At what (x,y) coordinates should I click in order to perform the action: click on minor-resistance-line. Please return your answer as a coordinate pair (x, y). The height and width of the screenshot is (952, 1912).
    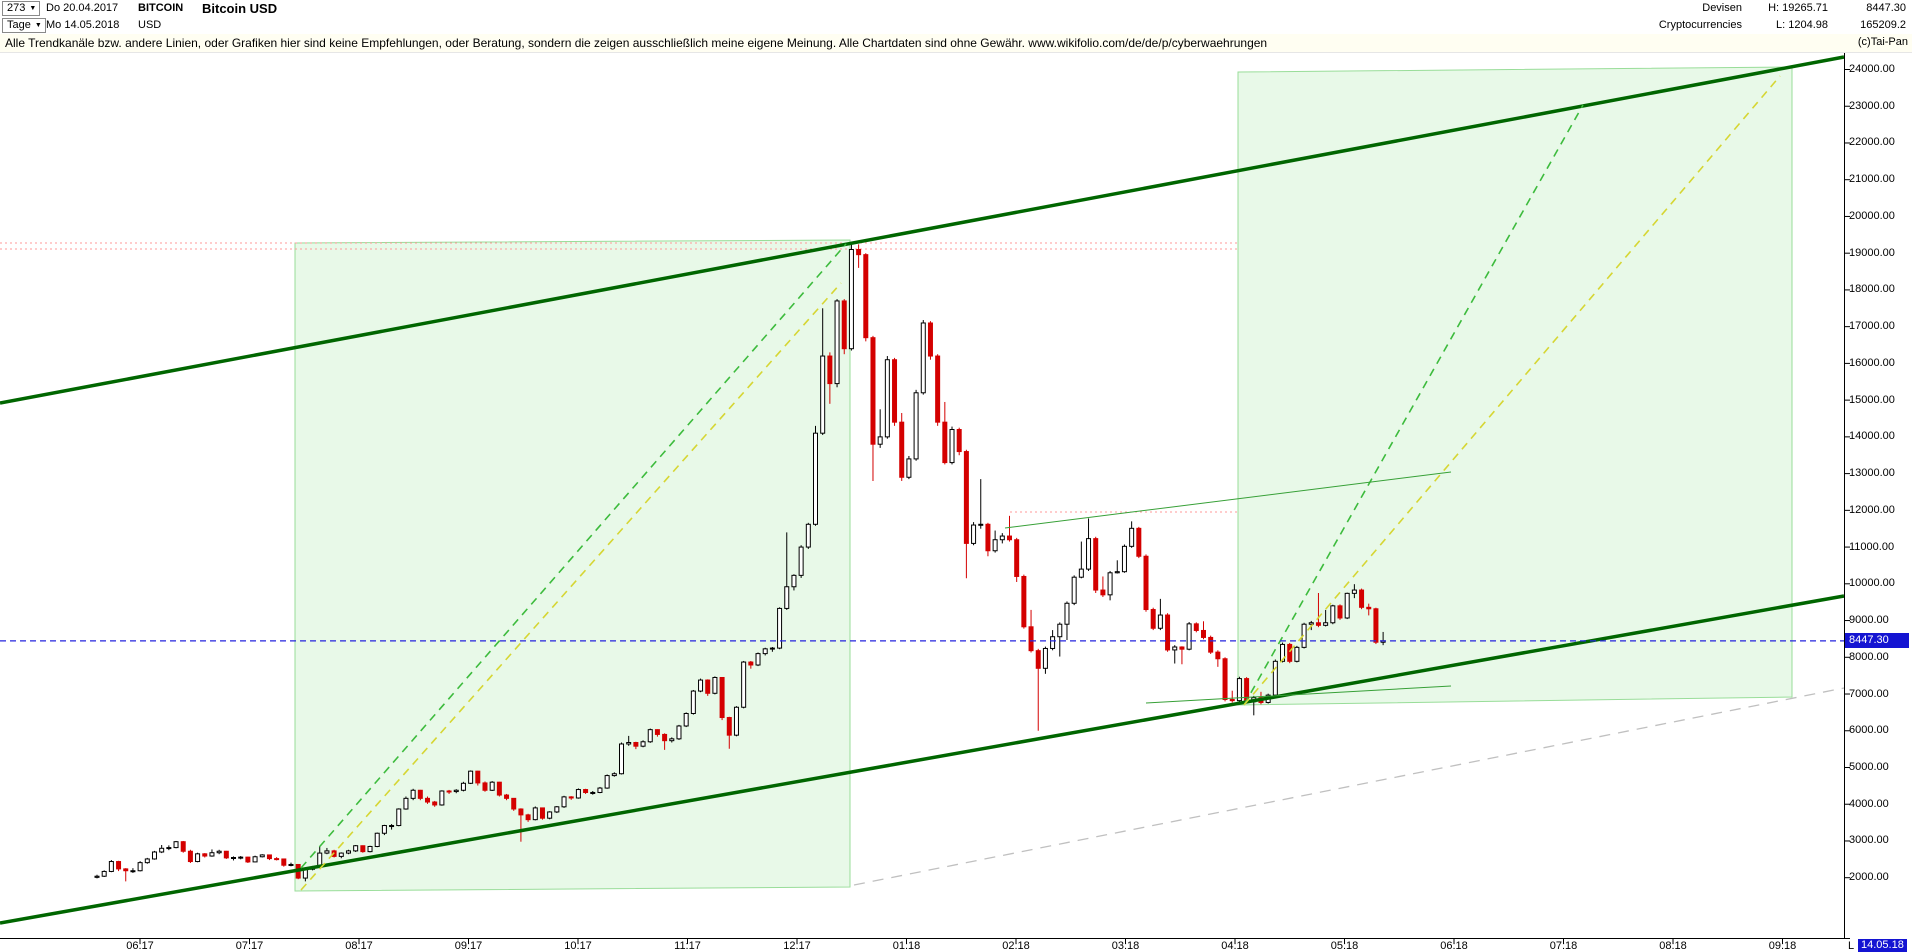
    Looking at the image, I should click on (1228, 500).